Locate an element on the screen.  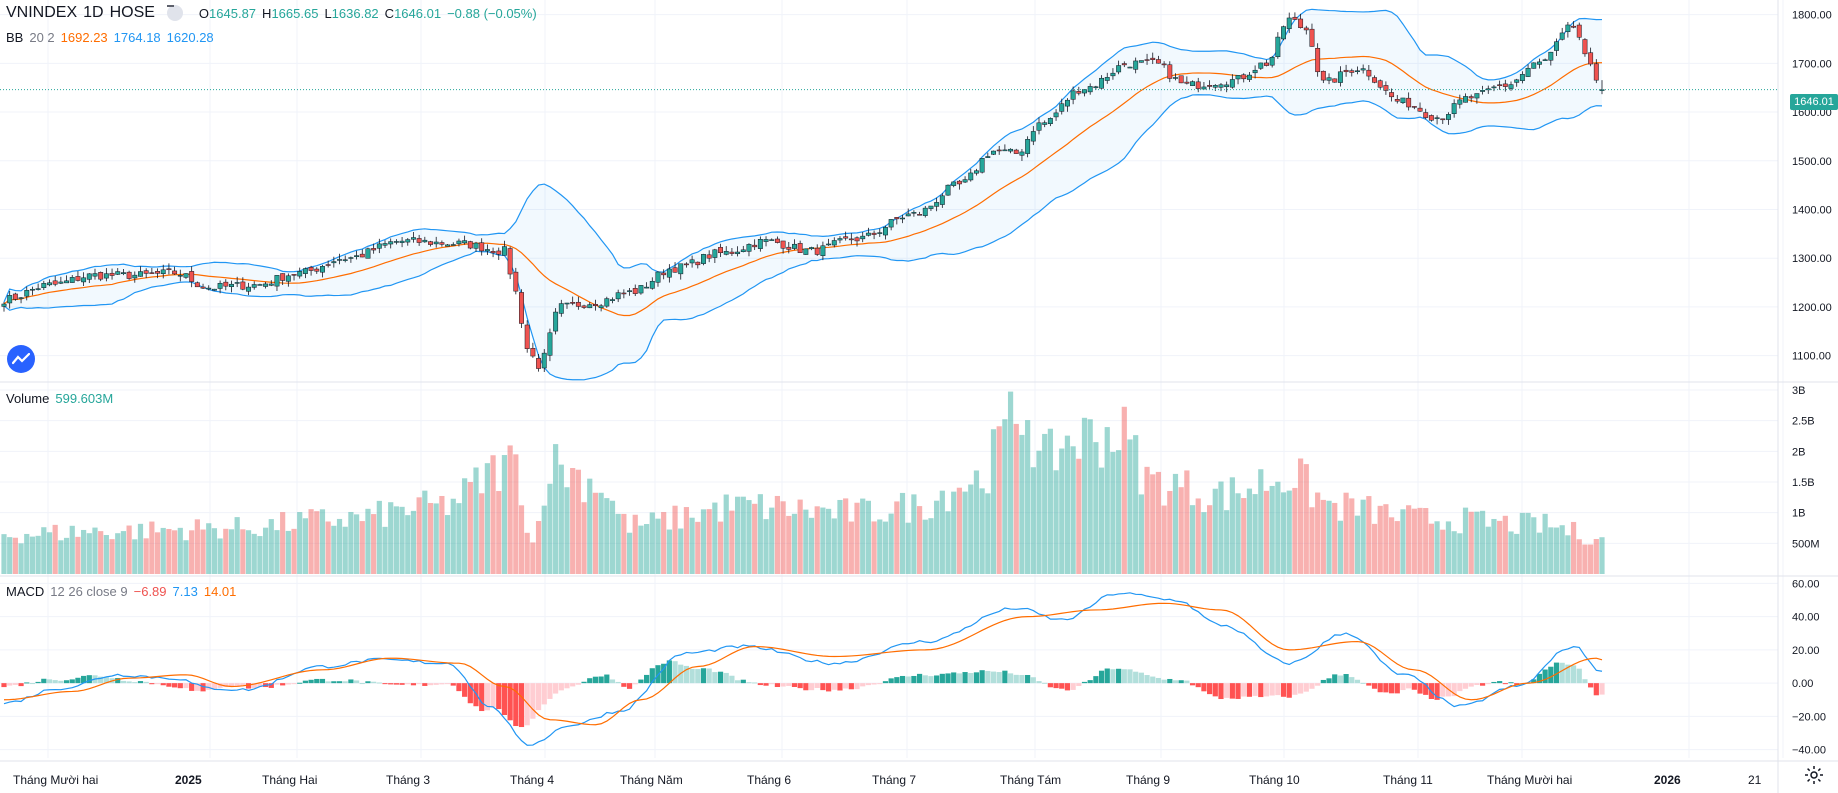
minus-icon is located at coordinates (174, 13).